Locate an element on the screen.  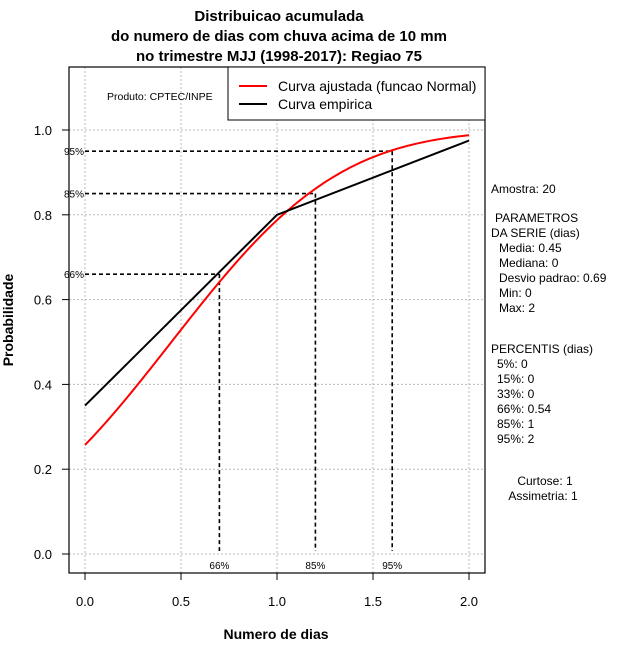
curtose: Curtose: 1 is located at coordinates (545, 481).